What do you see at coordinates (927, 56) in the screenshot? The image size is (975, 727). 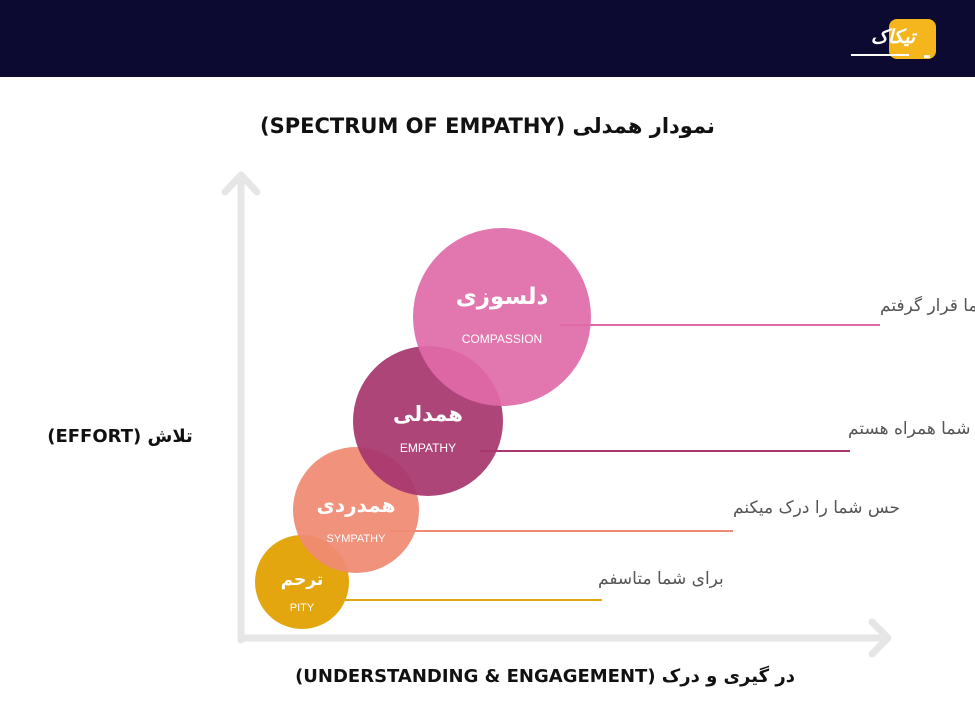 I see `logo-dot` at bounding box center [927, 56].